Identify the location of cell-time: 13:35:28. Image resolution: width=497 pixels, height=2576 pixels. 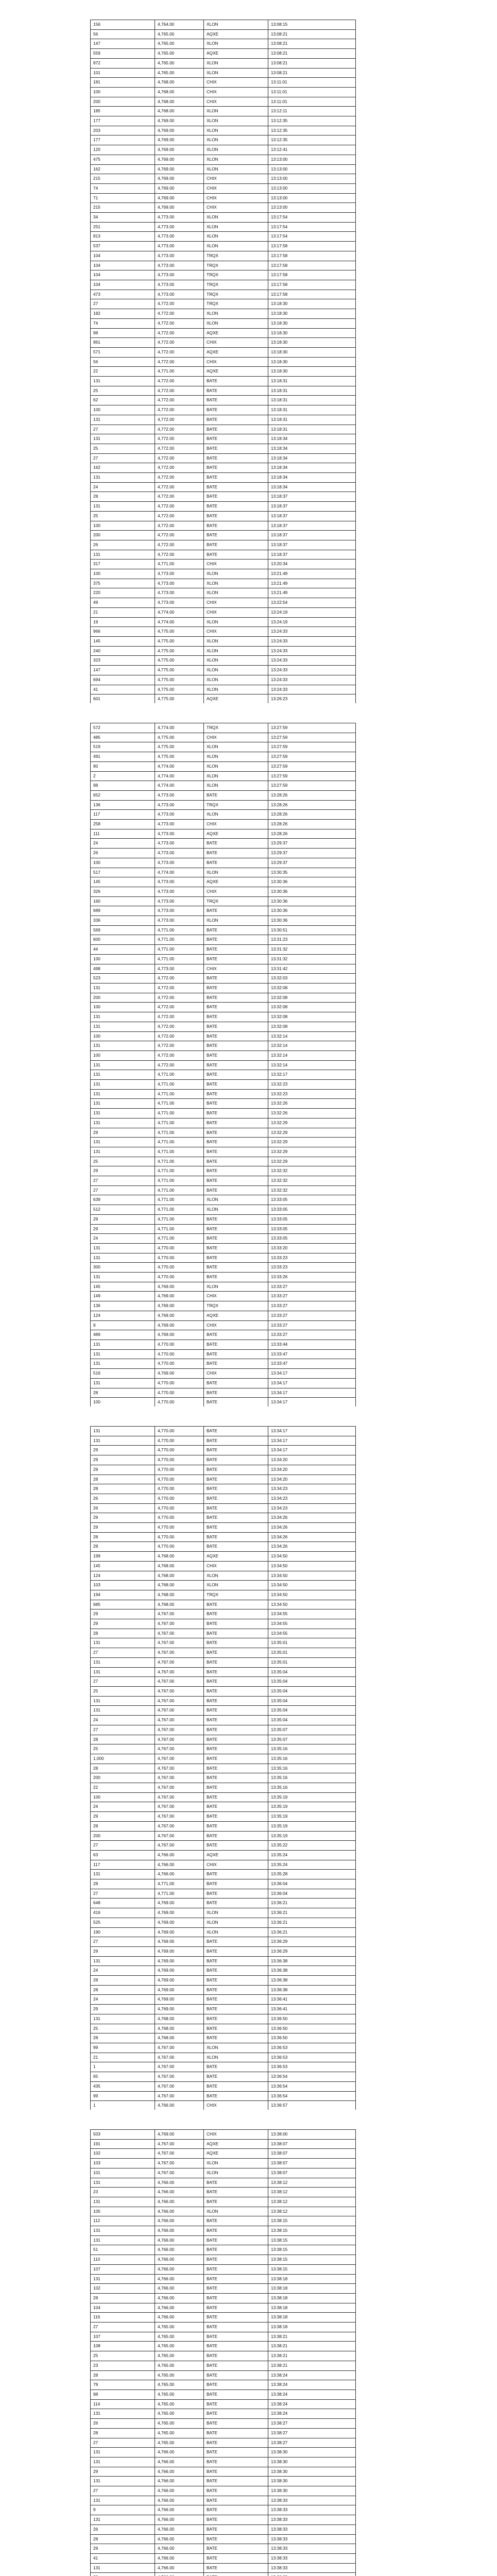
(312, 1874).